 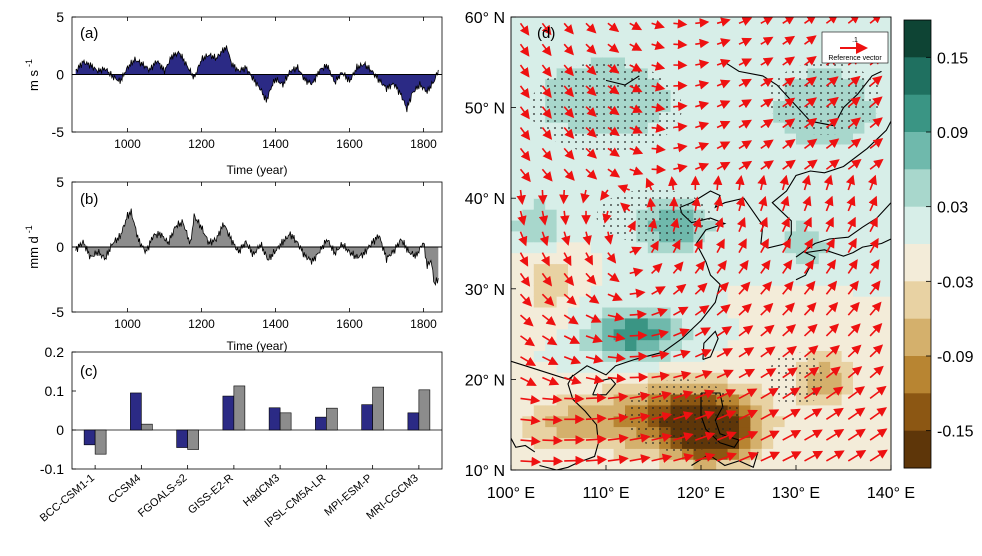 I want to click on panel-a-ylabel: m s -1, so click(x=32, y=75).